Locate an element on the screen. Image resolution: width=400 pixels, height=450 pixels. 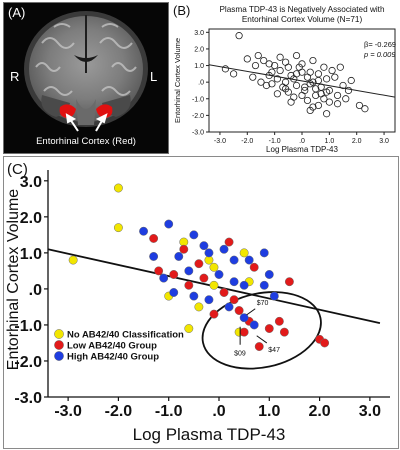
annotation-arrow is located at coordinates (262, 339).